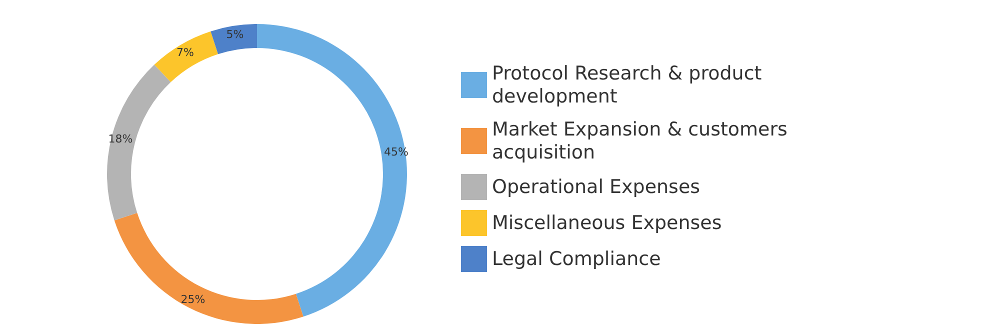 The image size is (1000, 334). What do you see at coordinates (630, 85) in the screenshot?
I see `legend-label: Protocol Research & product development` at bounding box center [630, 85].